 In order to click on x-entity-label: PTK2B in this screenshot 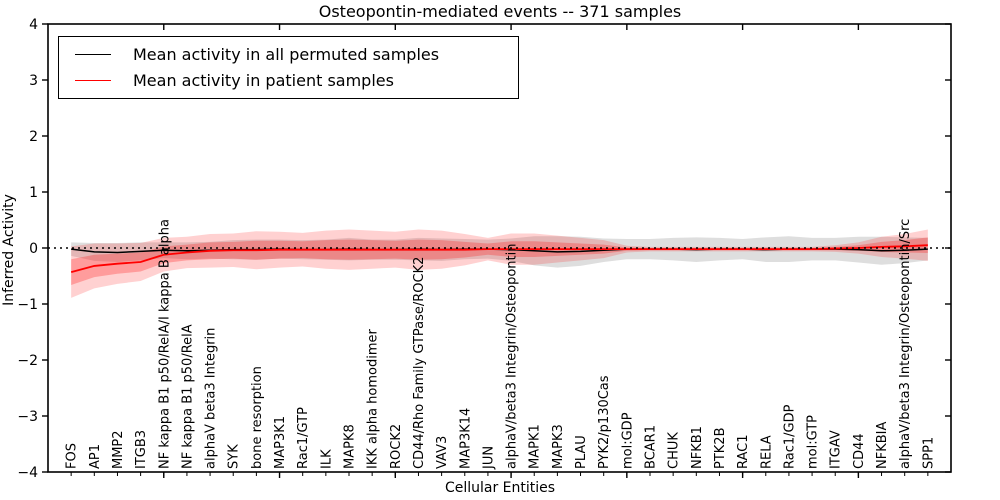, I will do `click(720, 449)`.